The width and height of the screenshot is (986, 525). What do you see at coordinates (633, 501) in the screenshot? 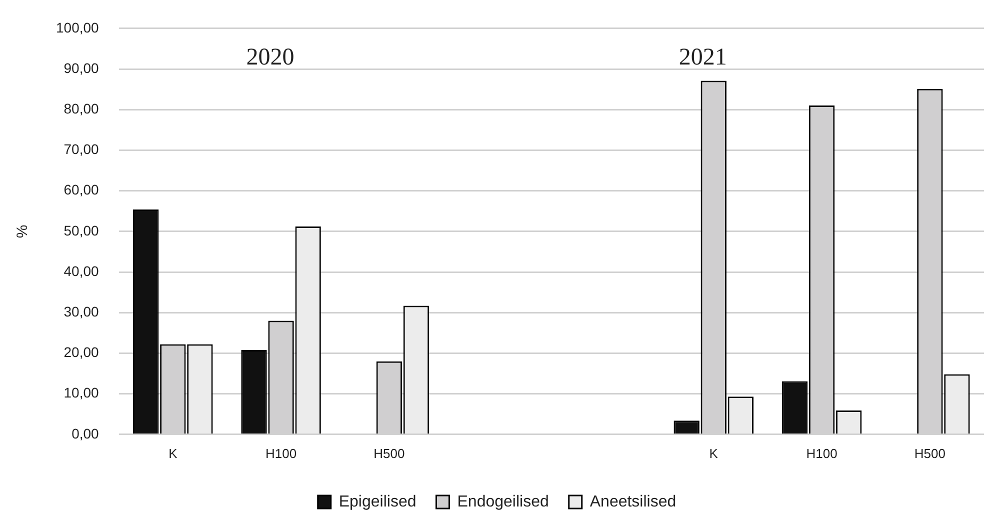
I see `legend-label: Aneetsilised` at bounding box center [633, 501].